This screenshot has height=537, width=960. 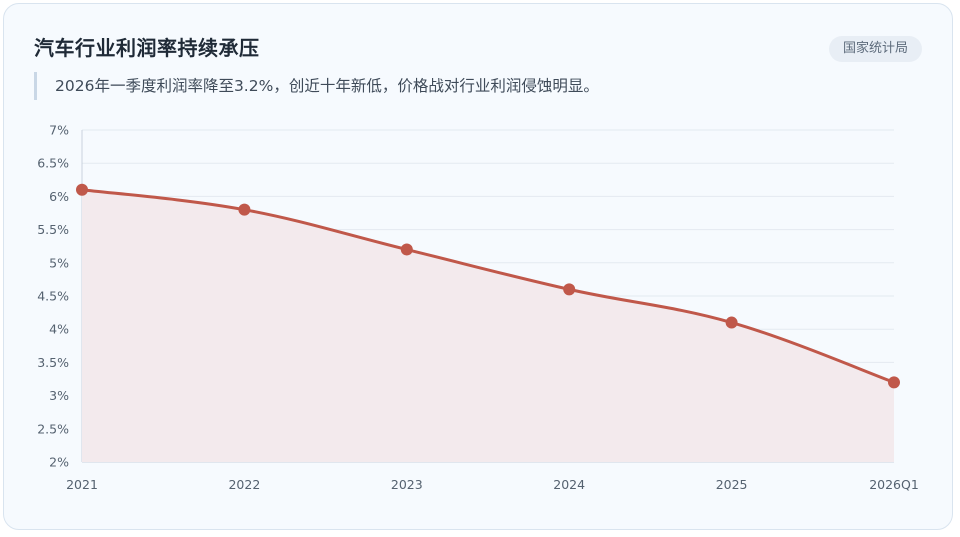 What do you see at coordinates (59, 395) in the screenshot?
I see `y-tick-label: 3%` at bounding box center [59, 395].